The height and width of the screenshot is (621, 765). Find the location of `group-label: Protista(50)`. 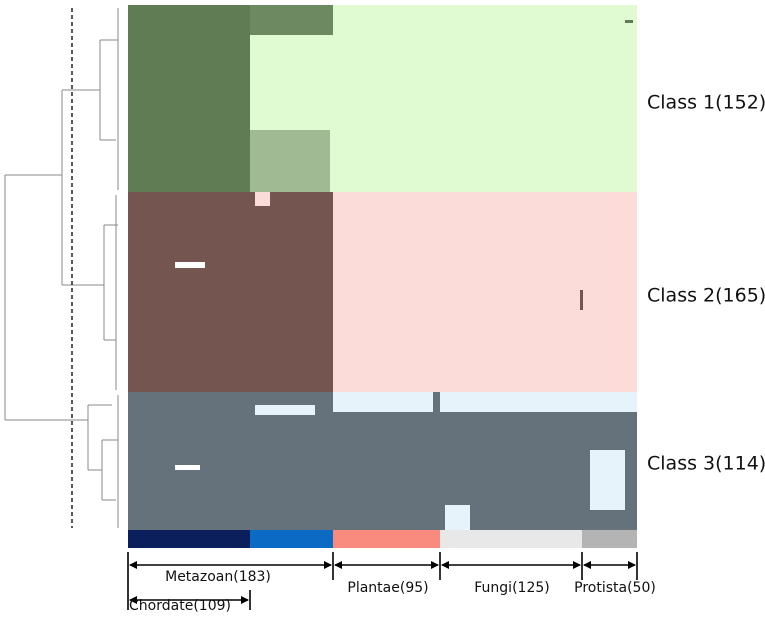

group-label: Protista(50) is located at coordinates (615, 588).